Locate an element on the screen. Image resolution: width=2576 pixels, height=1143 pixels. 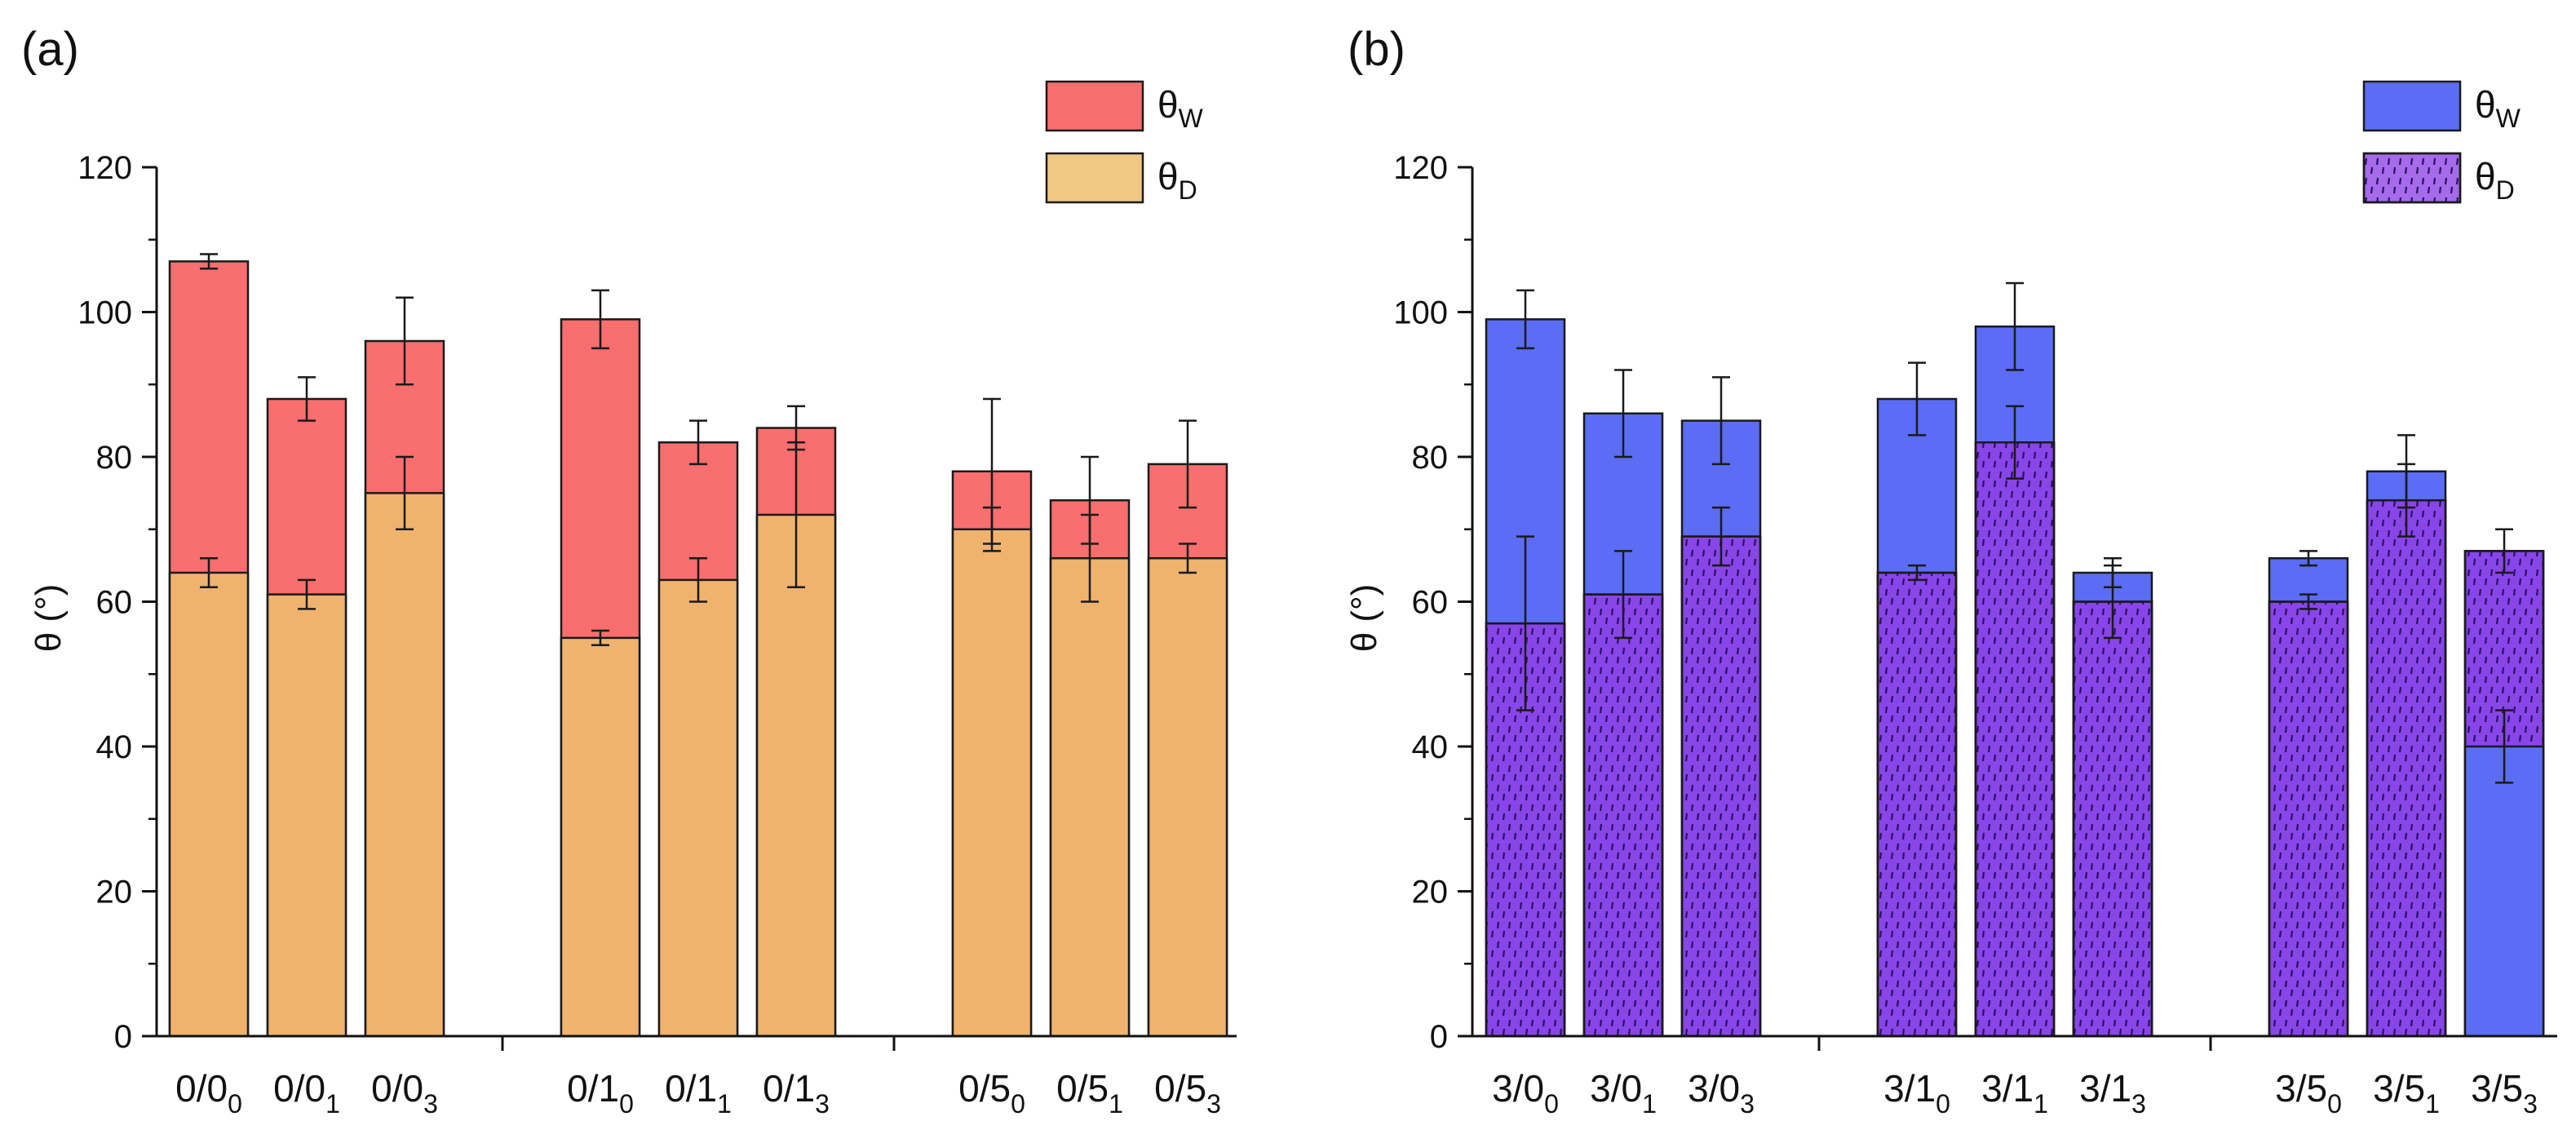
x-tick-label: 3/01 is located at coordinates (1623, 1093).